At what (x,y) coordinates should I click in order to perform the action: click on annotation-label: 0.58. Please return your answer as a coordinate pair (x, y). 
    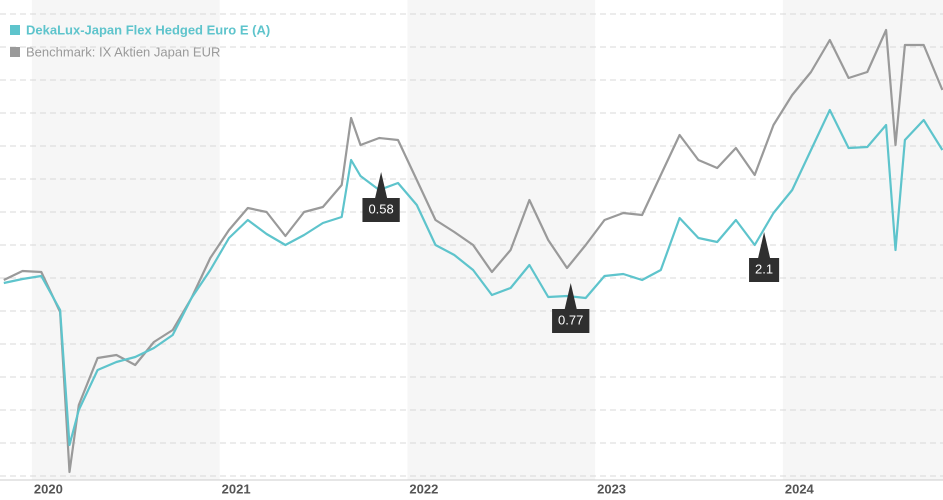
    Looking at the image, I should click on (380, 208).